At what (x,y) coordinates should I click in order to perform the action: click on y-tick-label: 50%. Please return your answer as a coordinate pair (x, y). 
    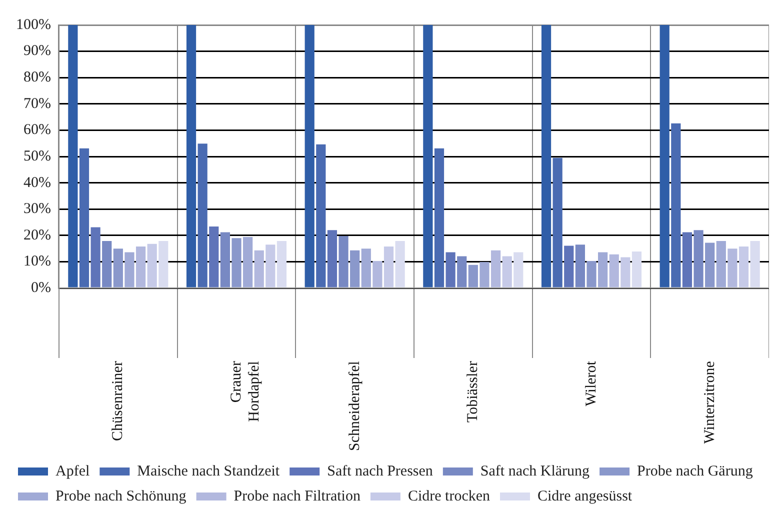
    Looking at the image, I should click on (37, 156).